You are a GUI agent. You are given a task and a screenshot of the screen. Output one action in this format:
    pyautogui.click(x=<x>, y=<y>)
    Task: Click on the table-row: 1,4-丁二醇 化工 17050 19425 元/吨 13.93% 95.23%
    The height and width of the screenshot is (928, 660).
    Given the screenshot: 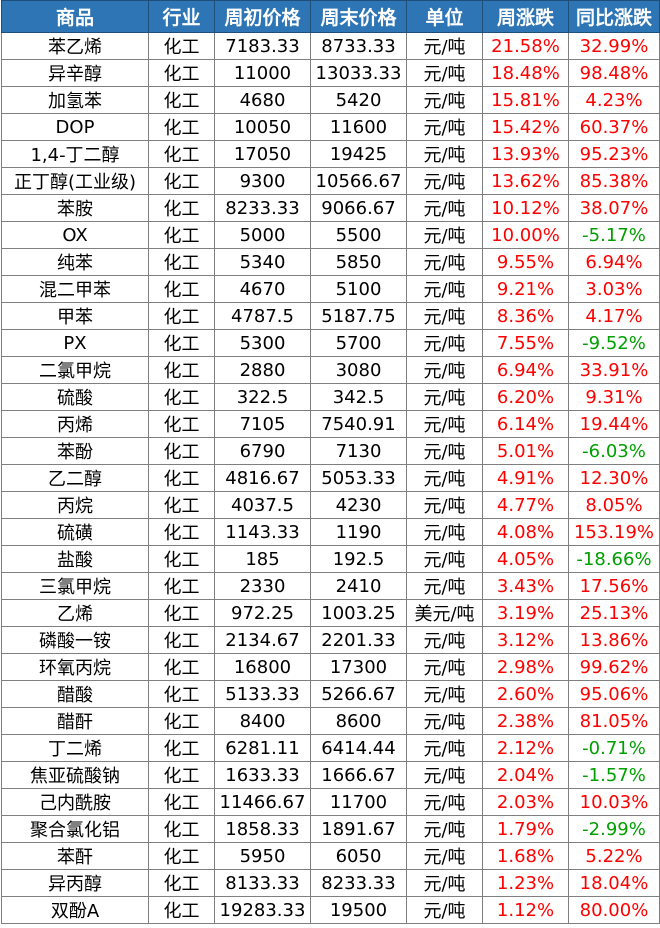 What is the action you would take?
    pyautogui.click(x=330, y=154)
    